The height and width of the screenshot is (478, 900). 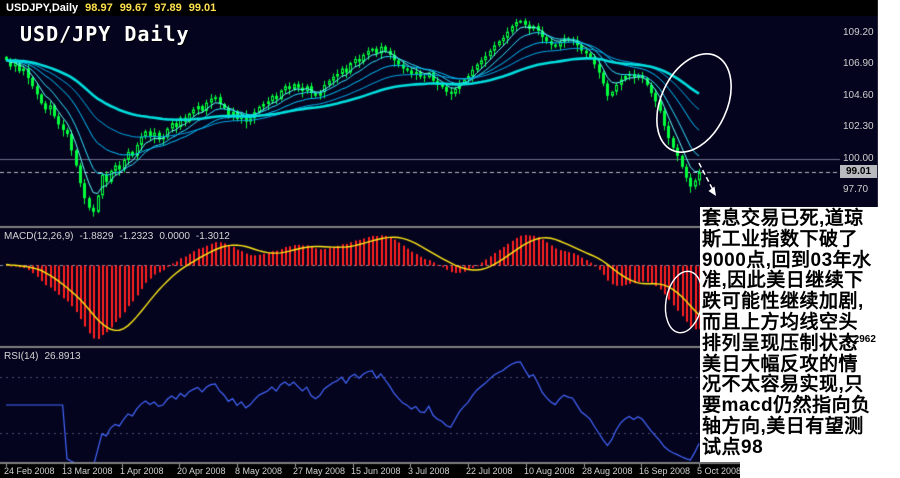 I want to click on annotation-whiteout-bottom, so click(x=820, y=470).